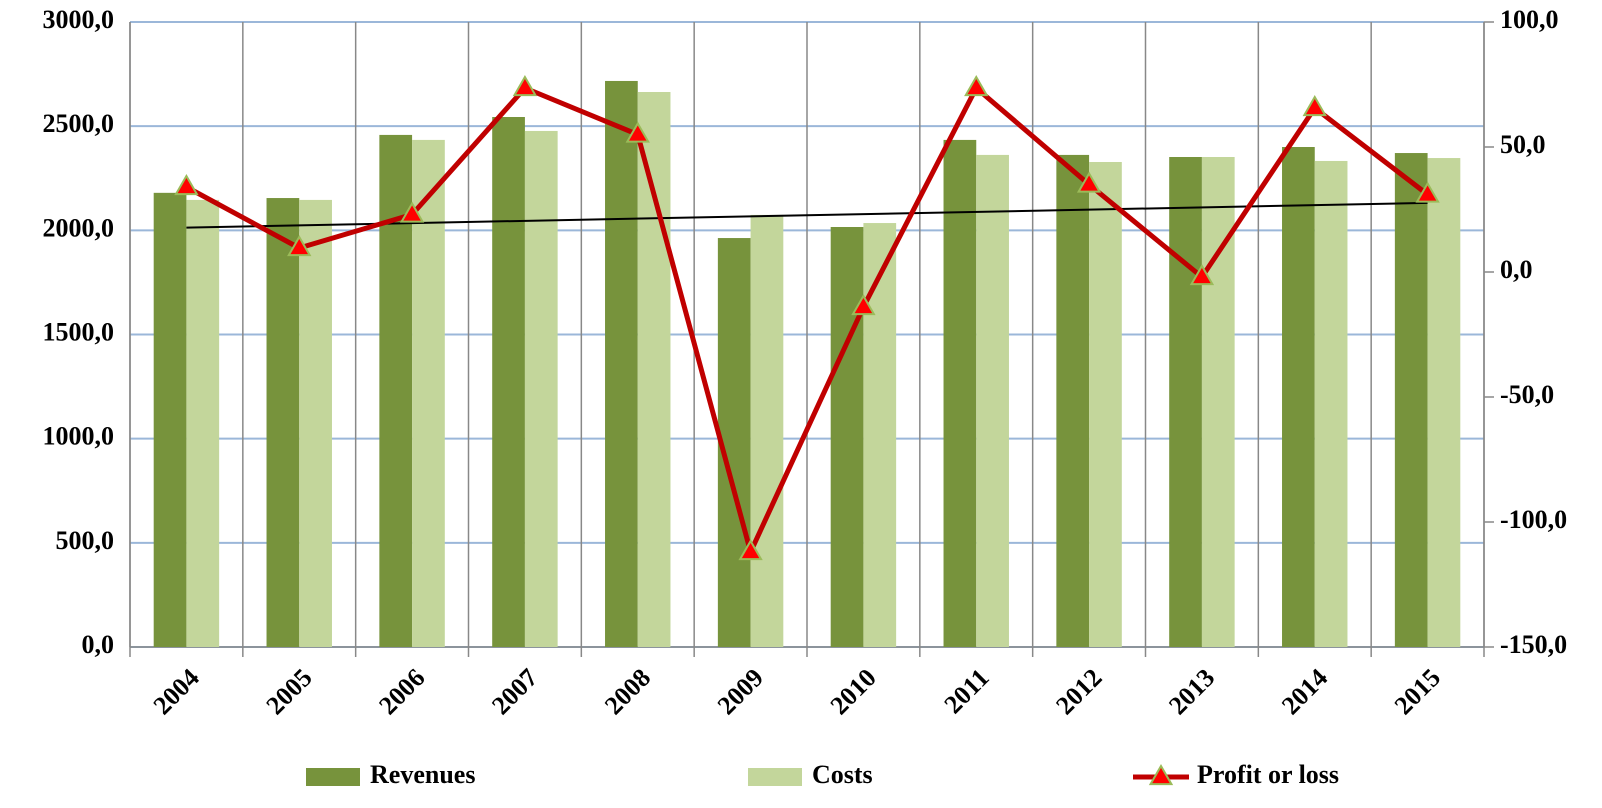  Describe the element at coordinates (807, 215) in the screenshot. I see `trend-line` at that location.